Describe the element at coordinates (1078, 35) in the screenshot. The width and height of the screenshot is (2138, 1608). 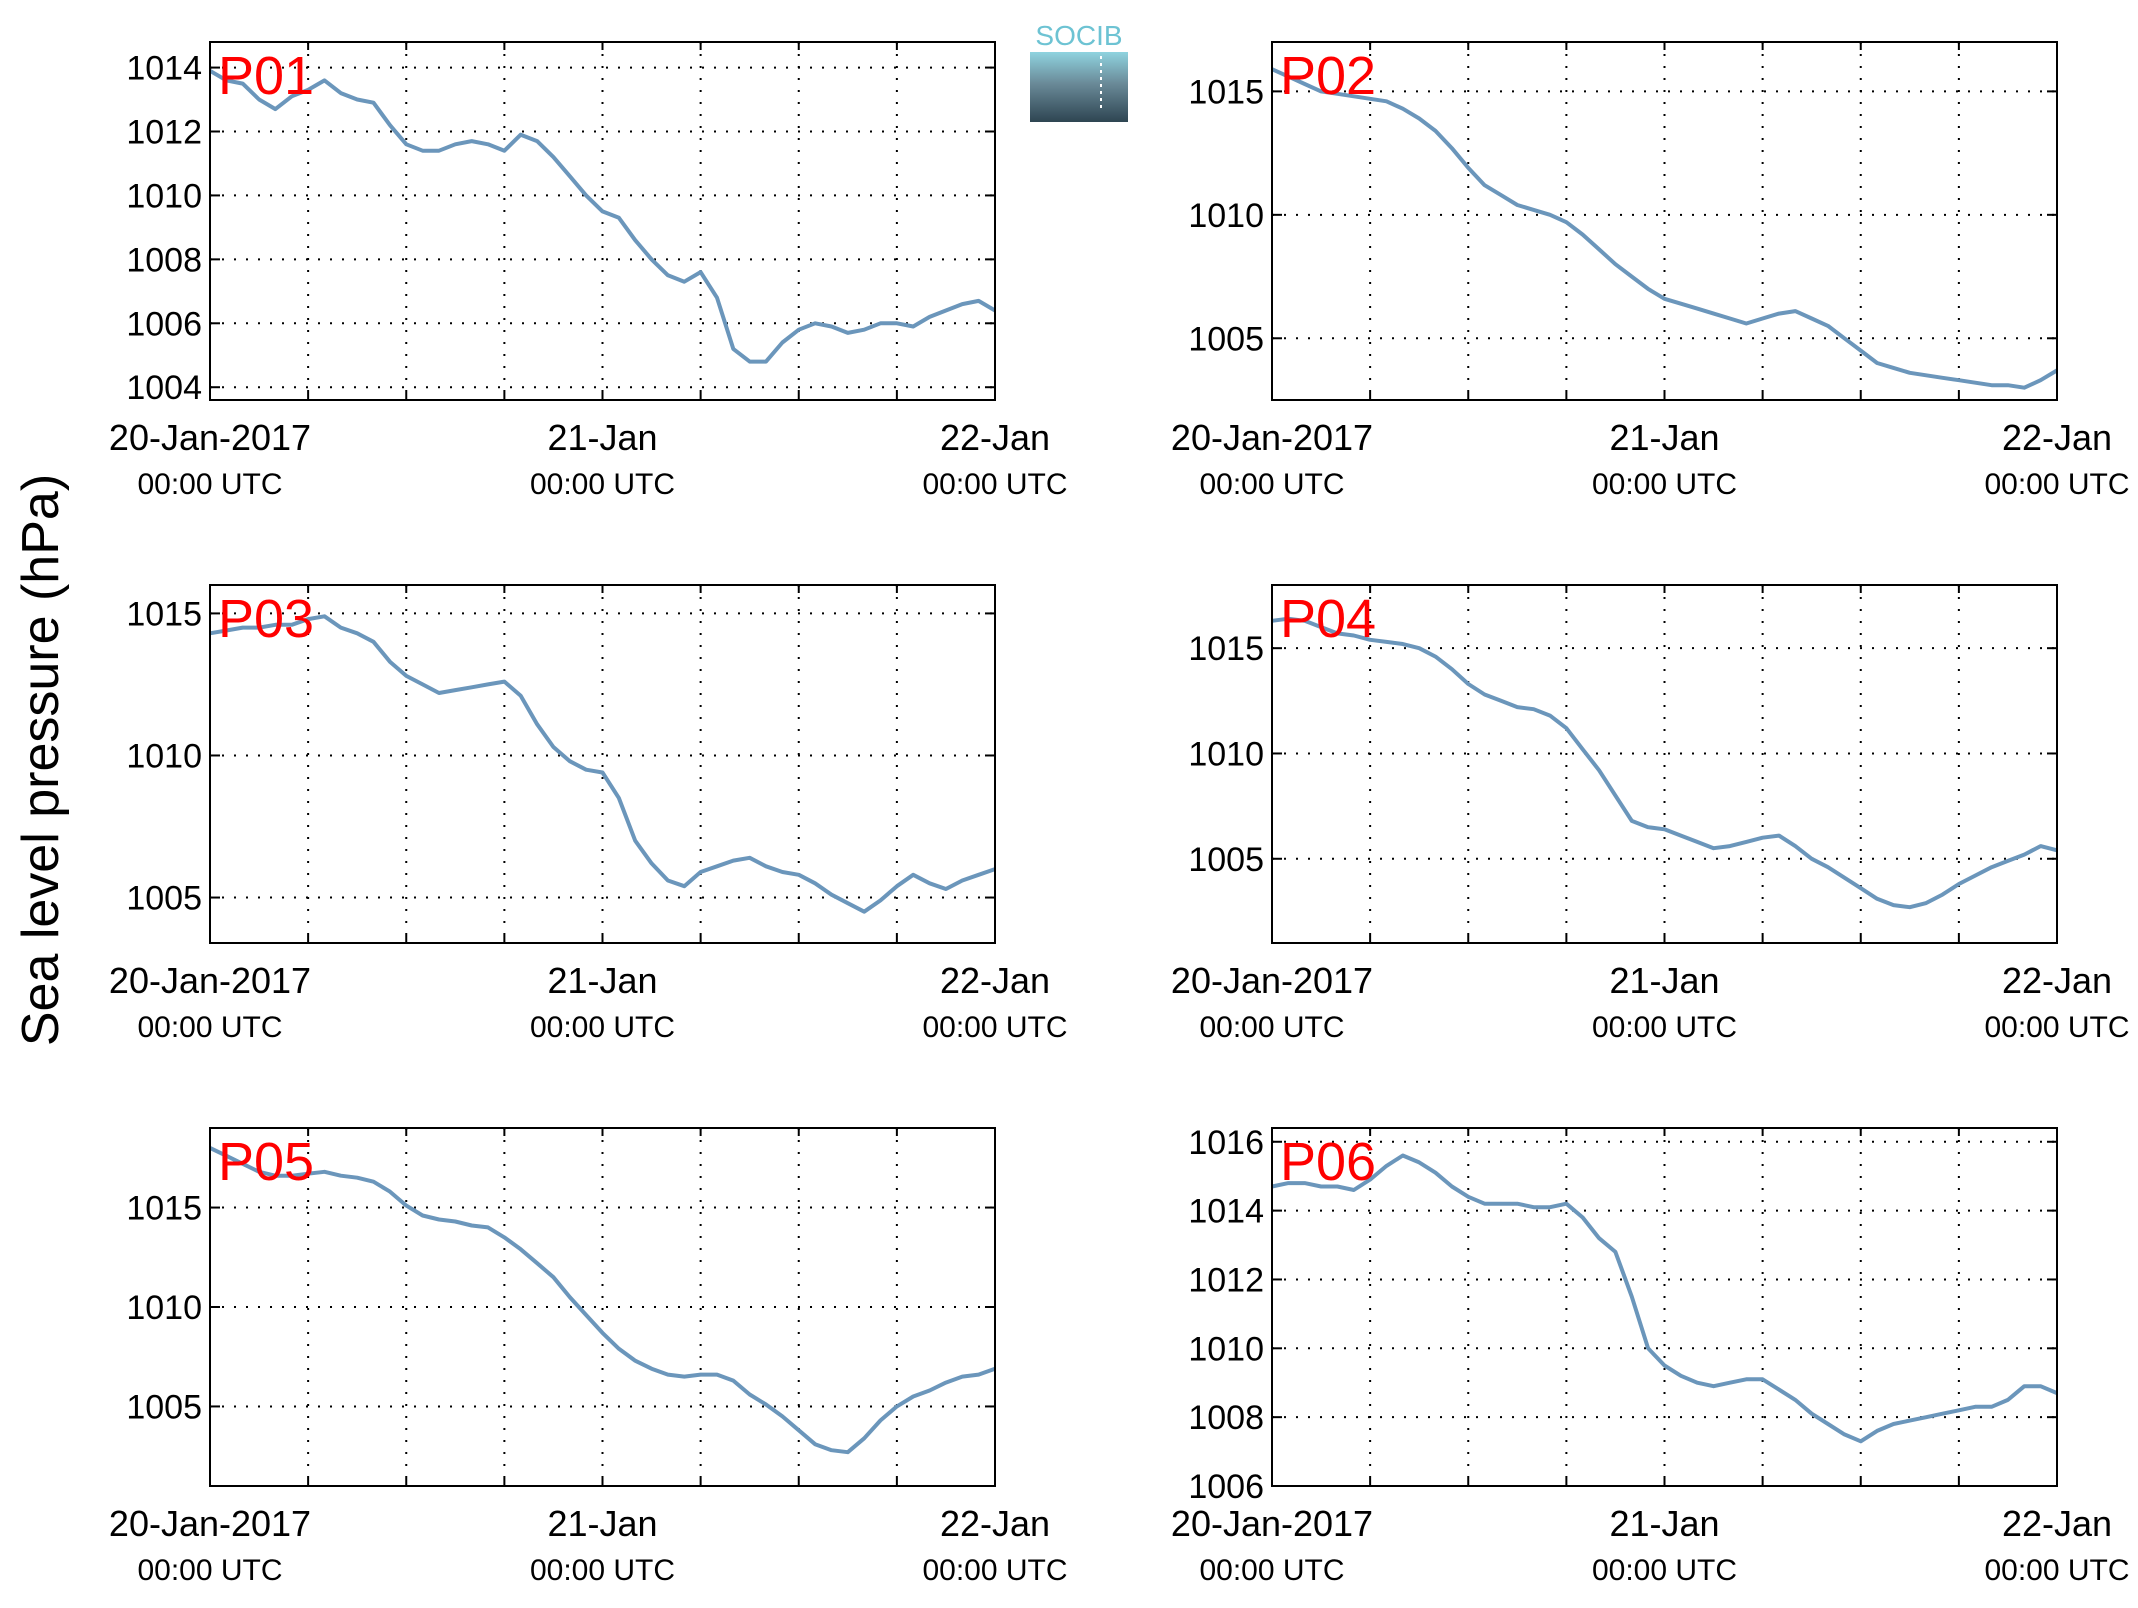
I see `socib-logo-text: SOCIB` at that location.